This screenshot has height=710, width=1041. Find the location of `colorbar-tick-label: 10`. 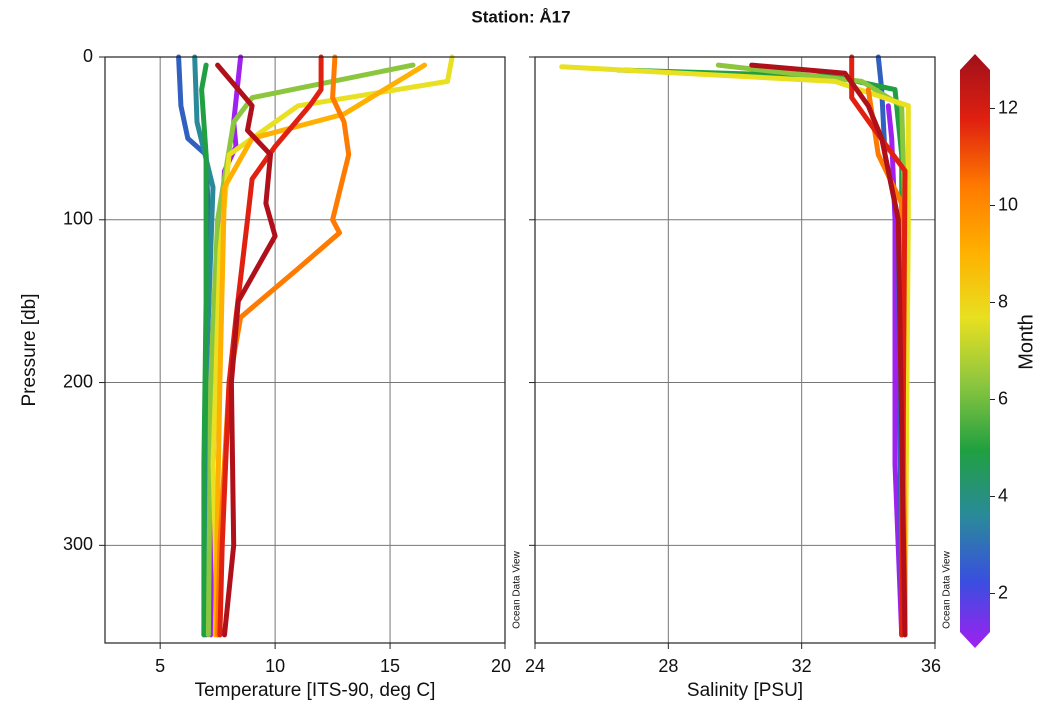

colorbar-tick-label: 10 is located at coordinates (1008, 204).